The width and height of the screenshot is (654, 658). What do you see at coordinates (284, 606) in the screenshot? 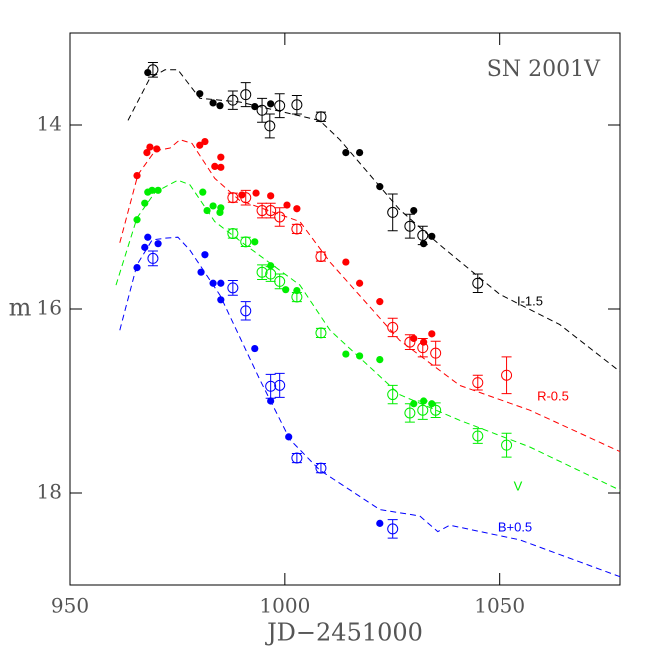
I see `x-tick-label: 1000` at bounding box center [284, 606].